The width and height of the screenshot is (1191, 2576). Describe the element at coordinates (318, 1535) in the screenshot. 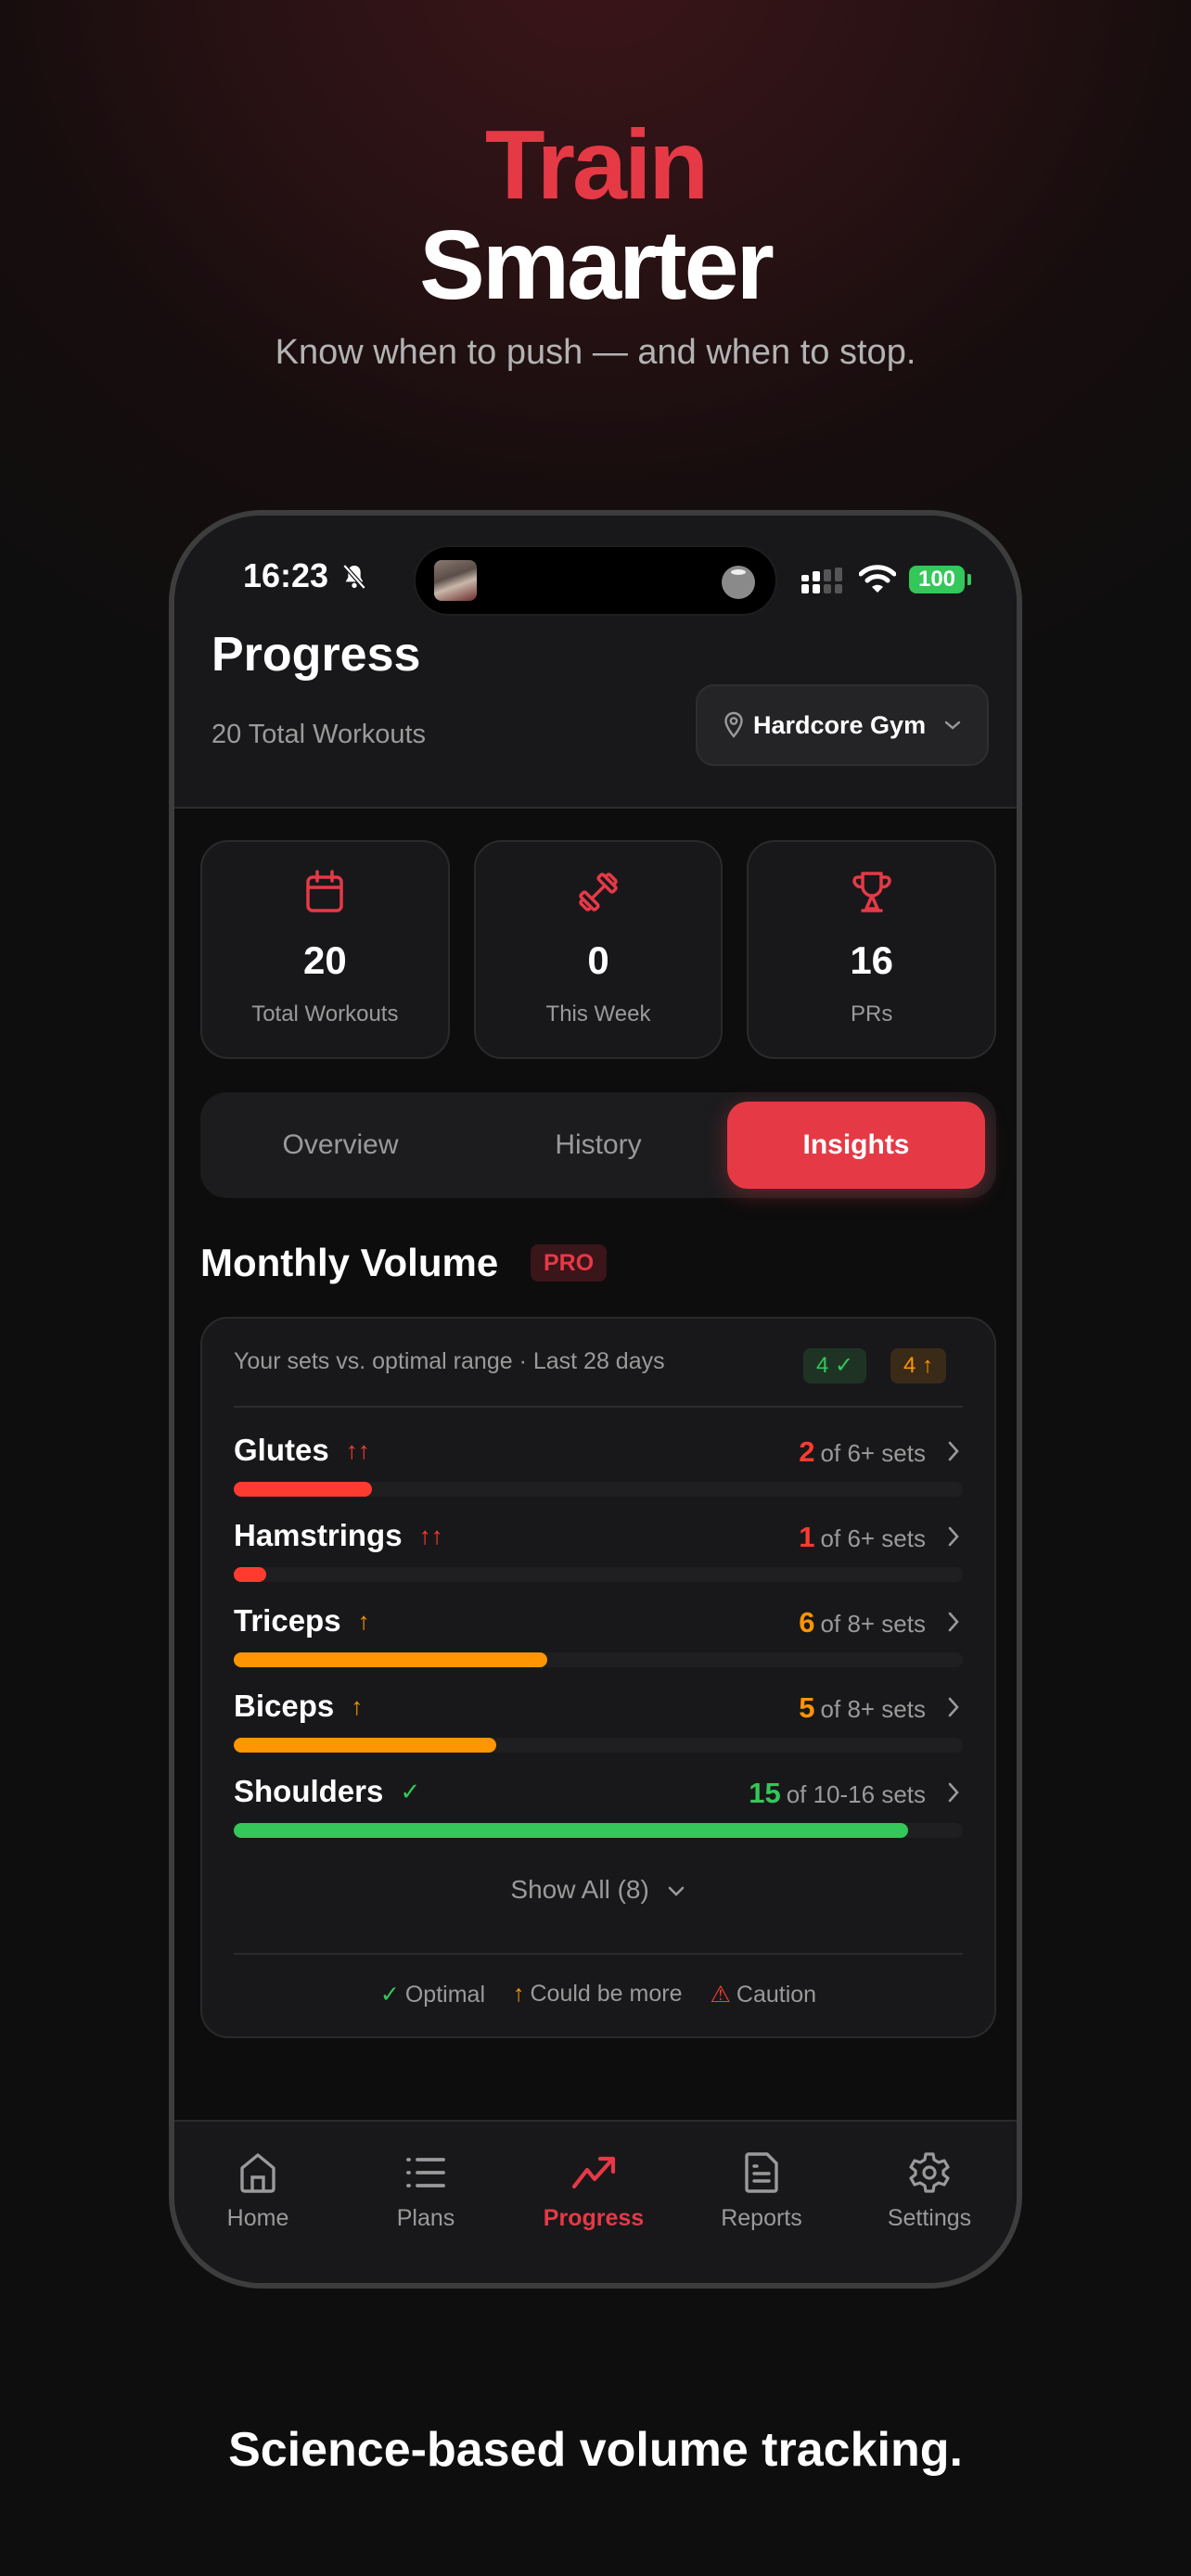

I see `muscle-name: Hamstrings` at that location.